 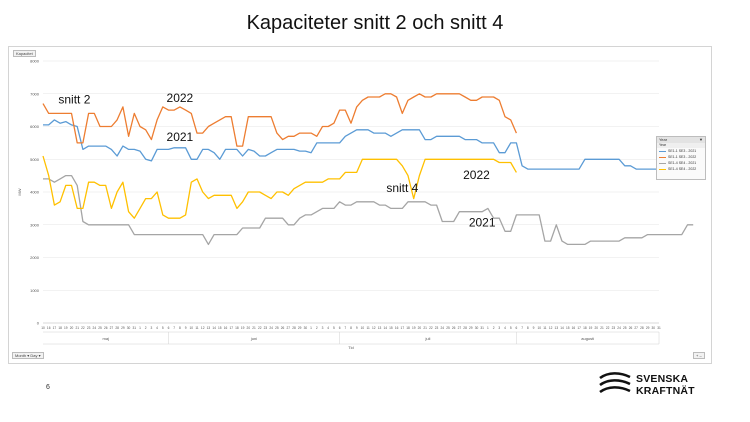 I want to click on x-axis-label: Tid, so click(x=350, y=347).